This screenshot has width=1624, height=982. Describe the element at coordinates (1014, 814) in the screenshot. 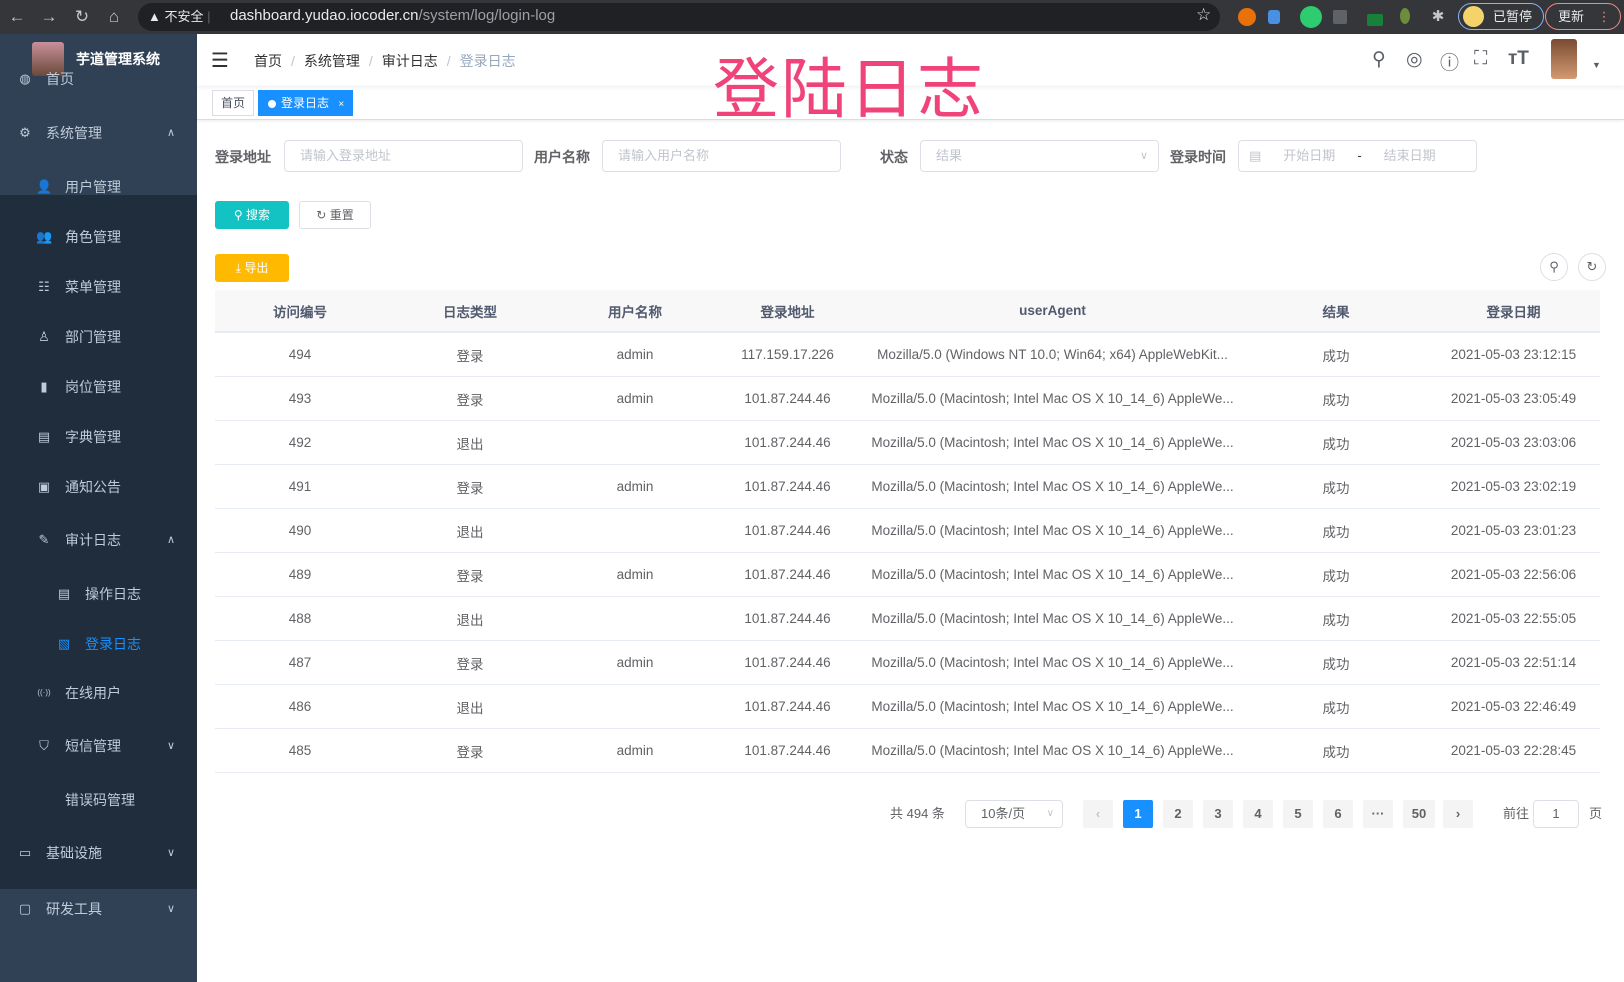

I see `page-size-select: 10条/页 ∨` at that location.